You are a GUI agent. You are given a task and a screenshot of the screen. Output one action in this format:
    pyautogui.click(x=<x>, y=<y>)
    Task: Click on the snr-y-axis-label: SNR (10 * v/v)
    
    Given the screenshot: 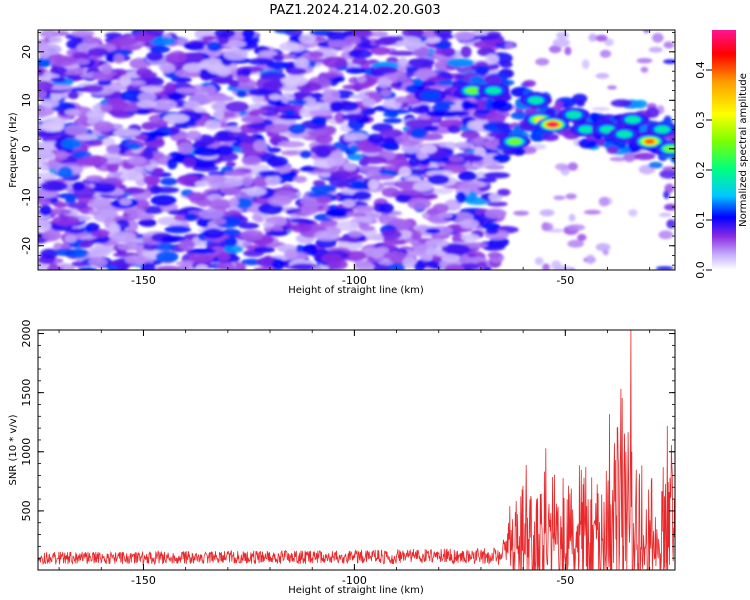 What is the action you would take?
    pyautogui.click(x=13, y=449)
    